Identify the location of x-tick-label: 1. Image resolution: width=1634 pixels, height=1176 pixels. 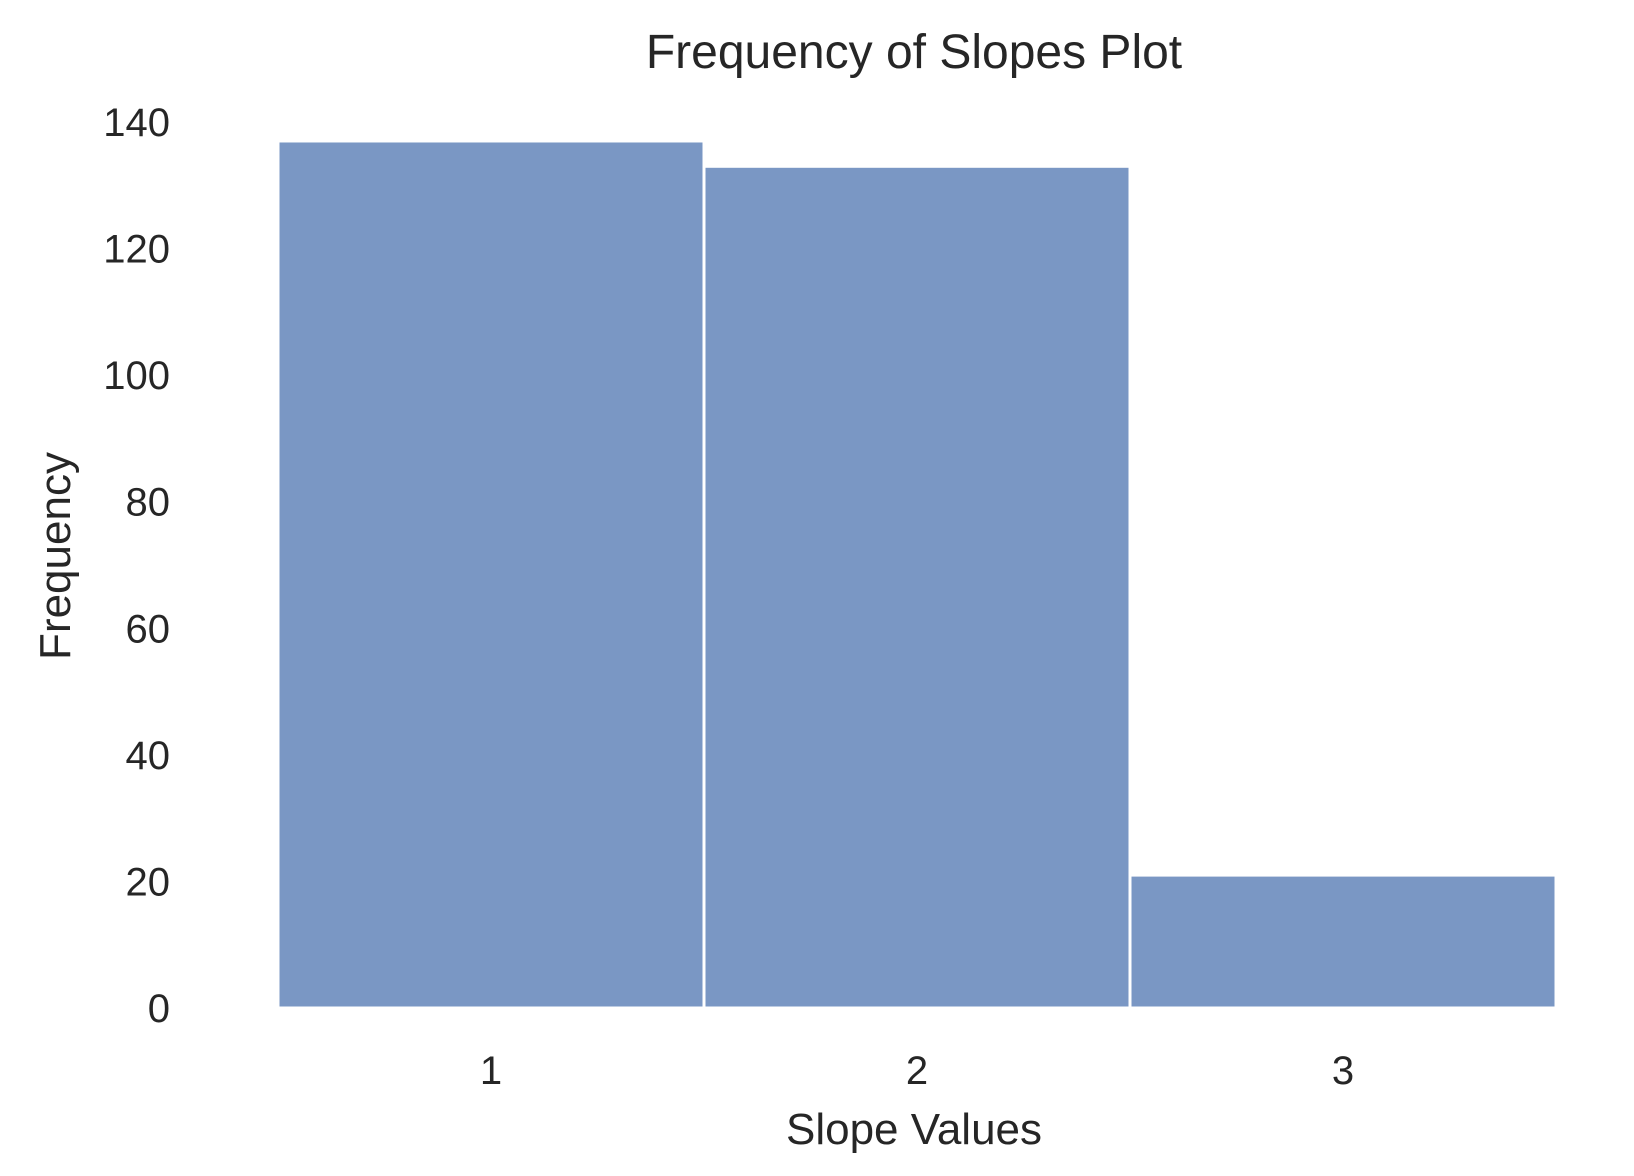
(491, 1071).